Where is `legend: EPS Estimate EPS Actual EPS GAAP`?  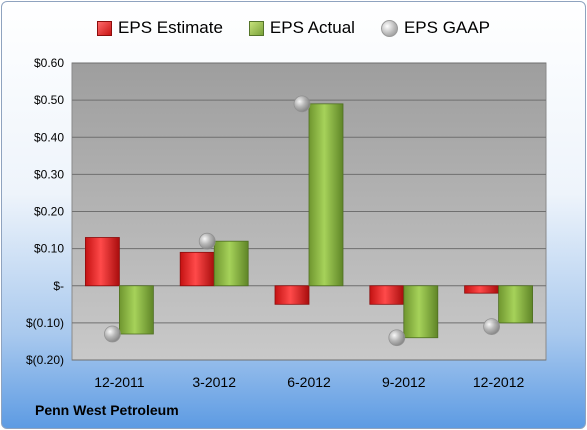
legend: EPS Estimate EPS Actual EPS GAAP is located at coordinates (293, 28).